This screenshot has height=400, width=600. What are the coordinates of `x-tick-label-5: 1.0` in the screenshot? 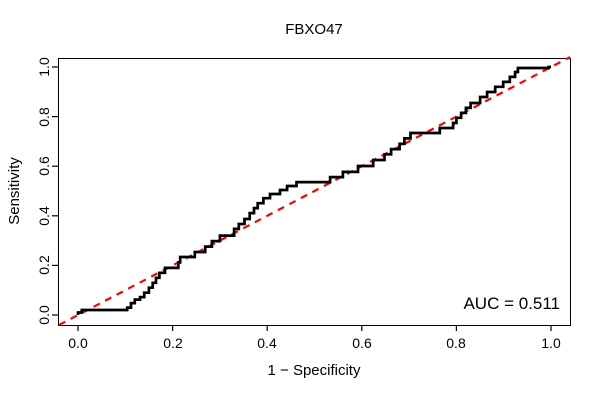 It's located at (551, 343).